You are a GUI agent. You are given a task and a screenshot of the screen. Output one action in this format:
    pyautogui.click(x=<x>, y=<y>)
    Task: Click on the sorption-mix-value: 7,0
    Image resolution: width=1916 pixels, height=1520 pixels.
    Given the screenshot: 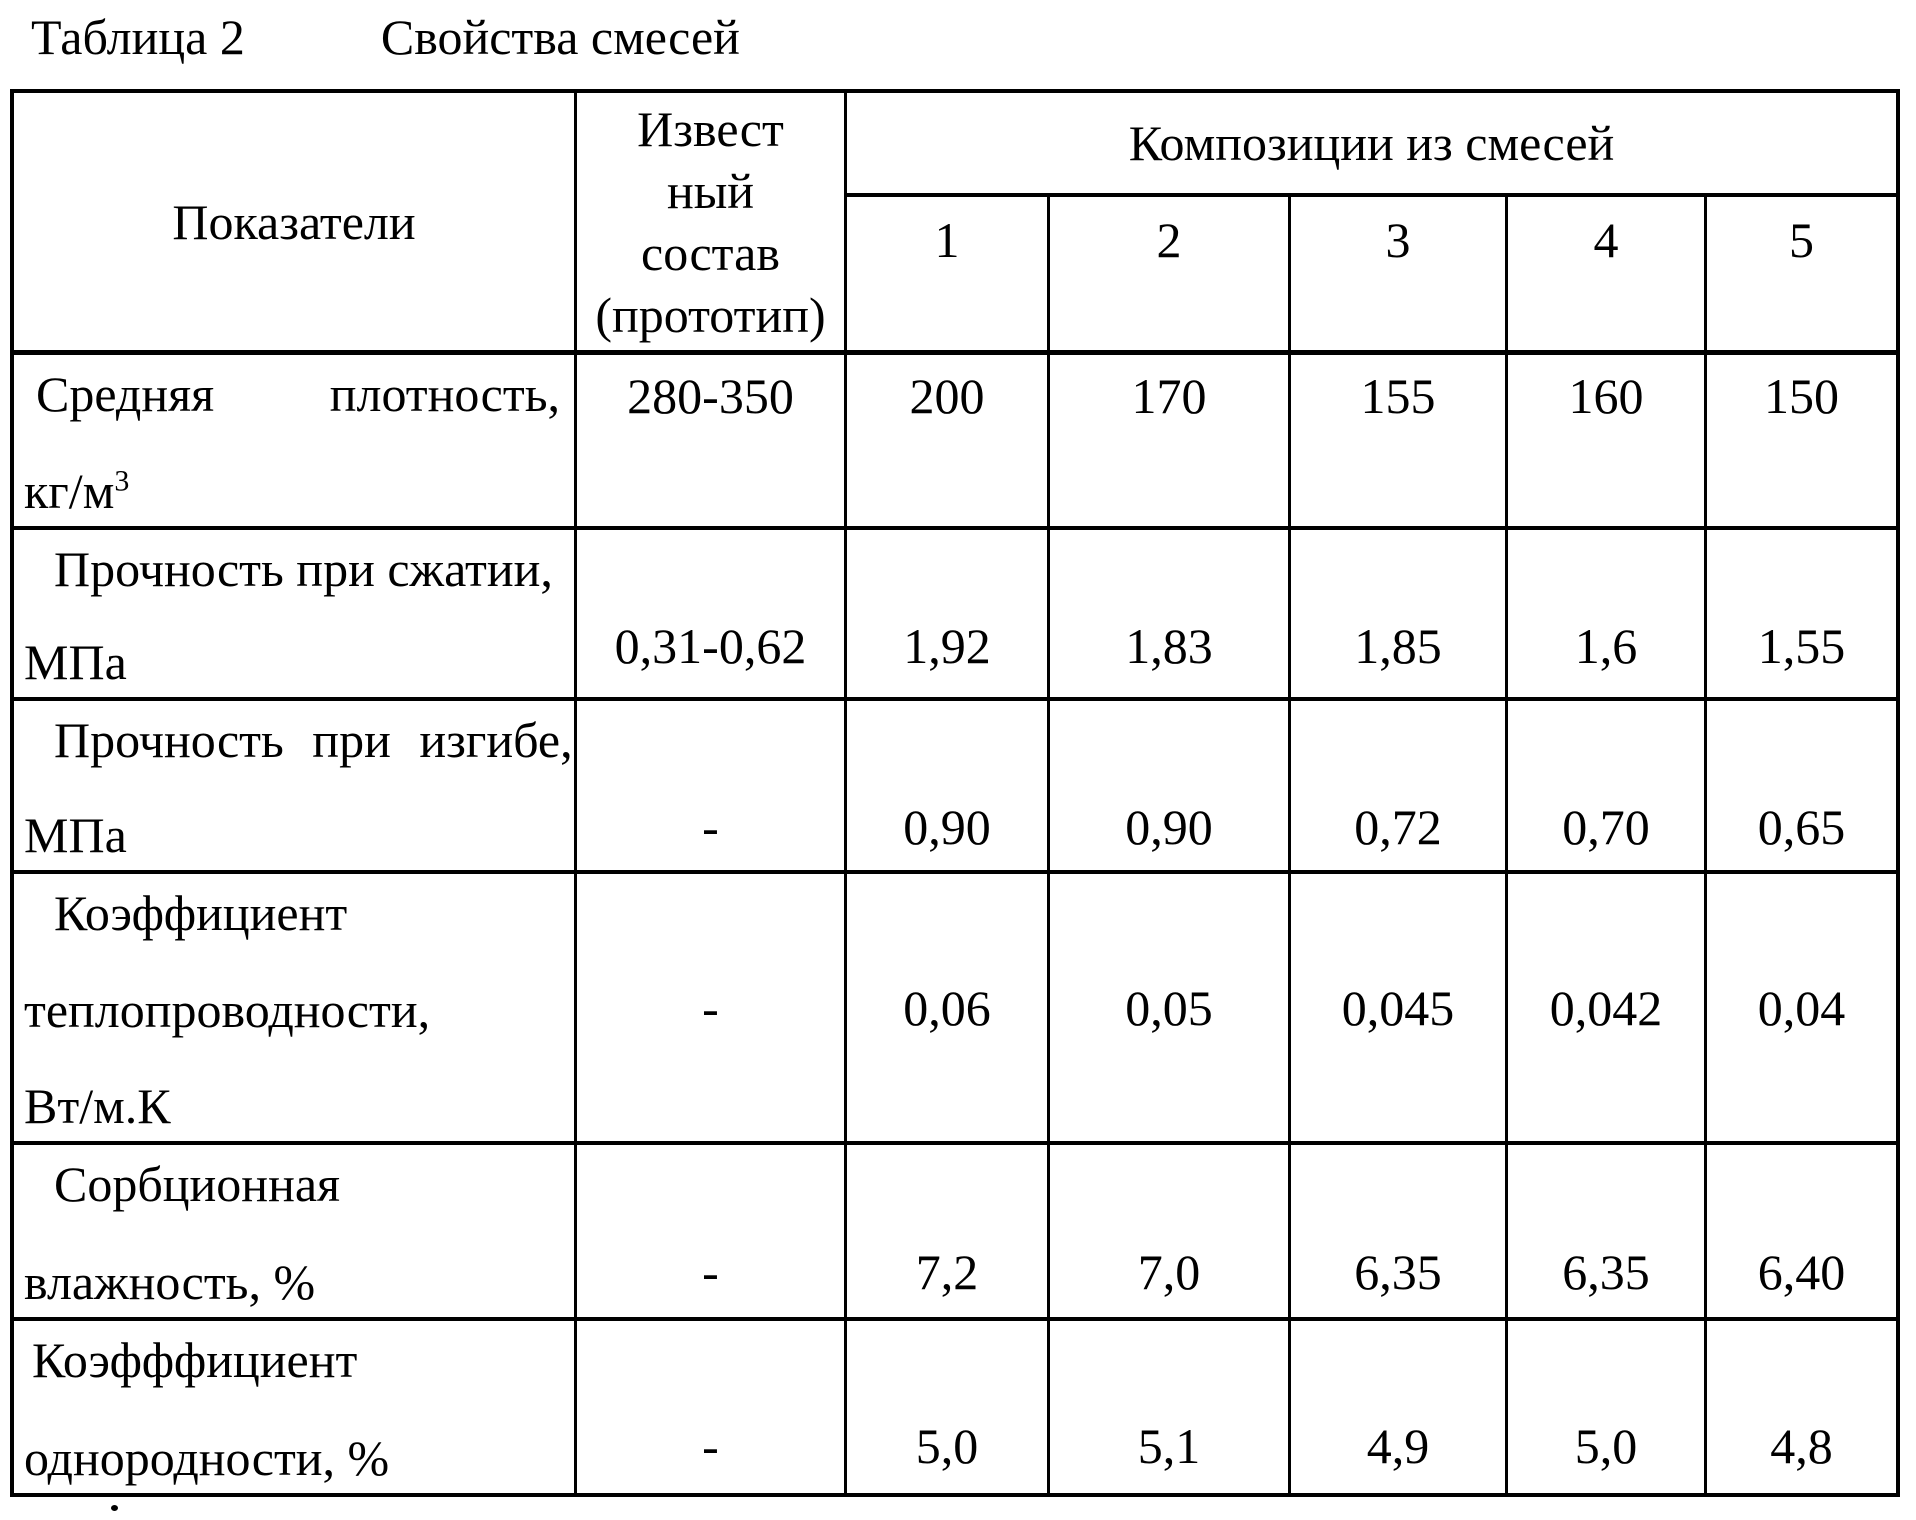 What is the action you would take?
    pyautogui.click(x=1167, y=1229)
    